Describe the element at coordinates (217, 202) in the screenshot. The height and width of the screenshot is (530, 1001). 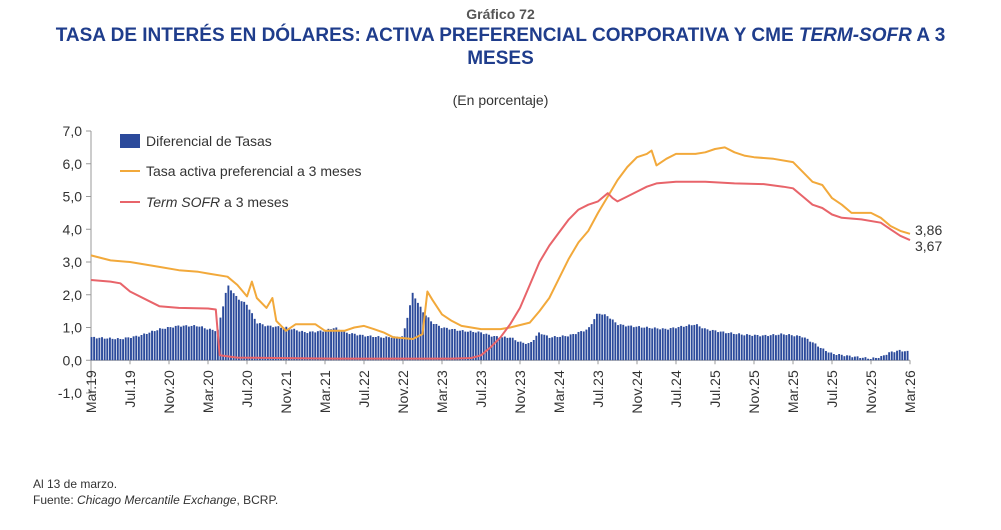
I see `legend-label-sofr: Term SOFR a 3 meses` at that location.